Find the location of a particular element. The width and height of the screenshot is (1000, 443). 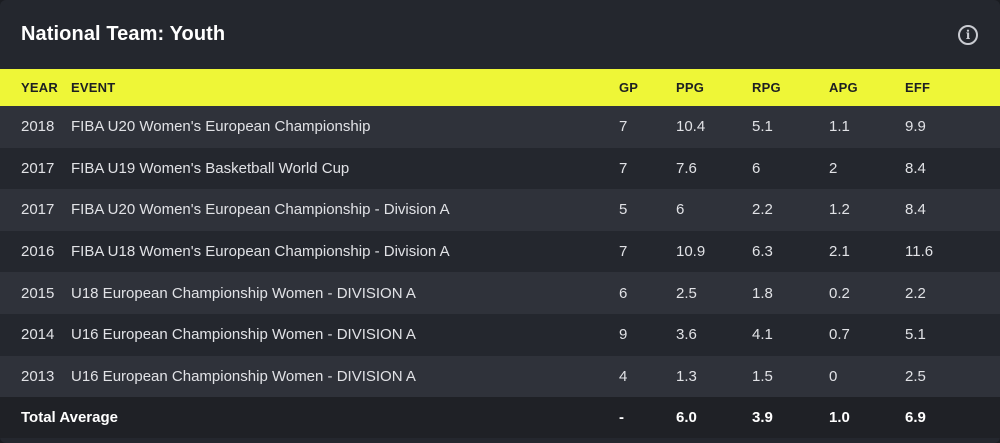

total-gp: - is located at coordinates (621, 418).